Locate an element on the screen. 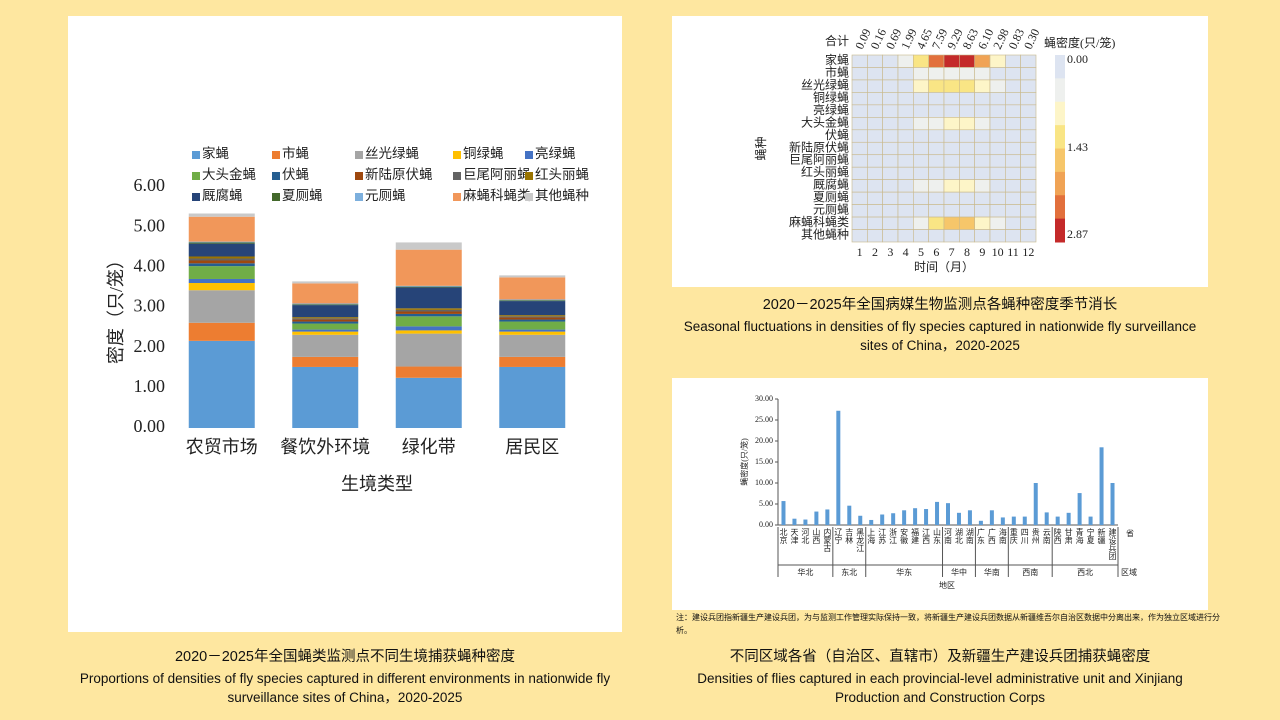  row-label: 元厕蝇 is located at coordinates (831, 210).